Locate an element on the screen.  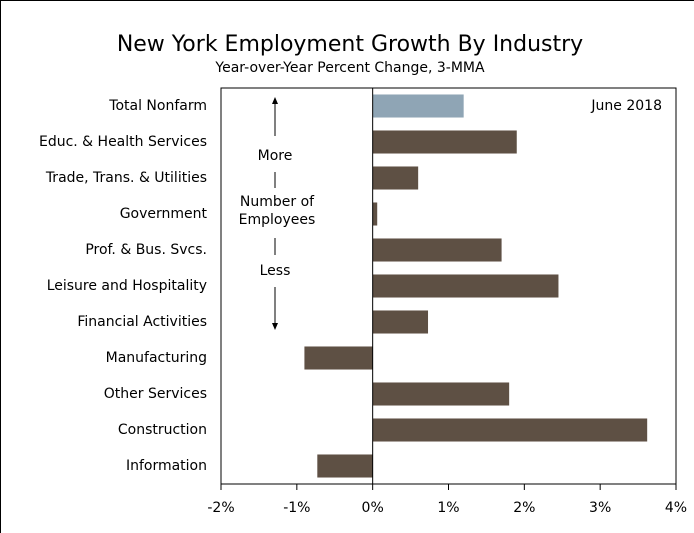
y-tick-label: Government is located at coordinates (164, 214).